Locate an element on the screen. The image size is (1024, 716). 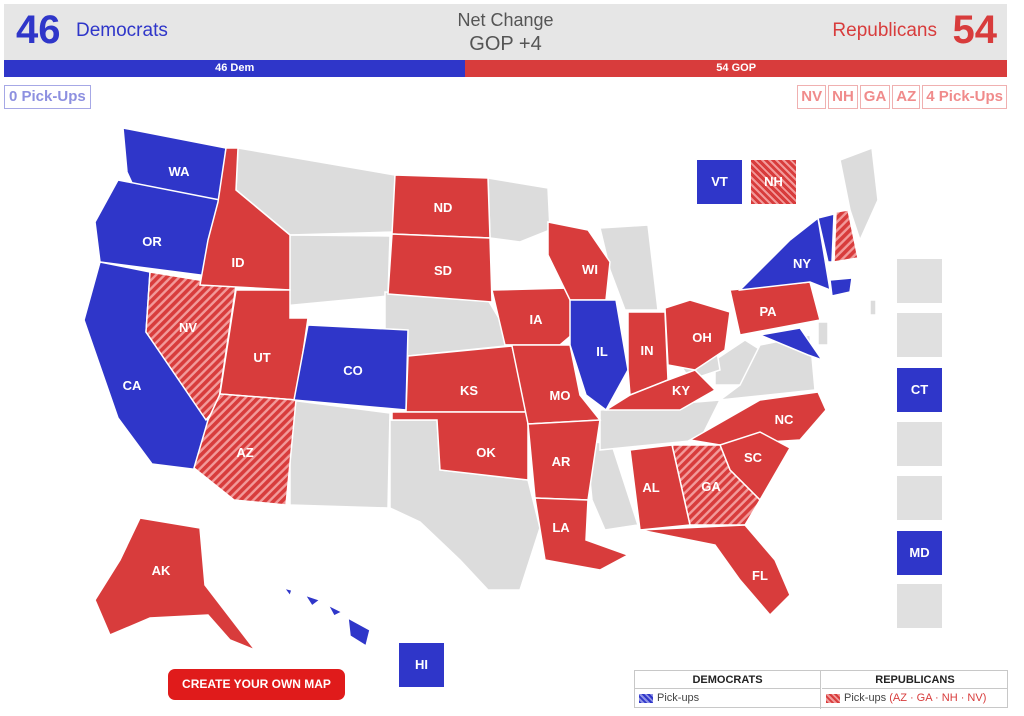
state-sd is located at coordinates (440, 268).